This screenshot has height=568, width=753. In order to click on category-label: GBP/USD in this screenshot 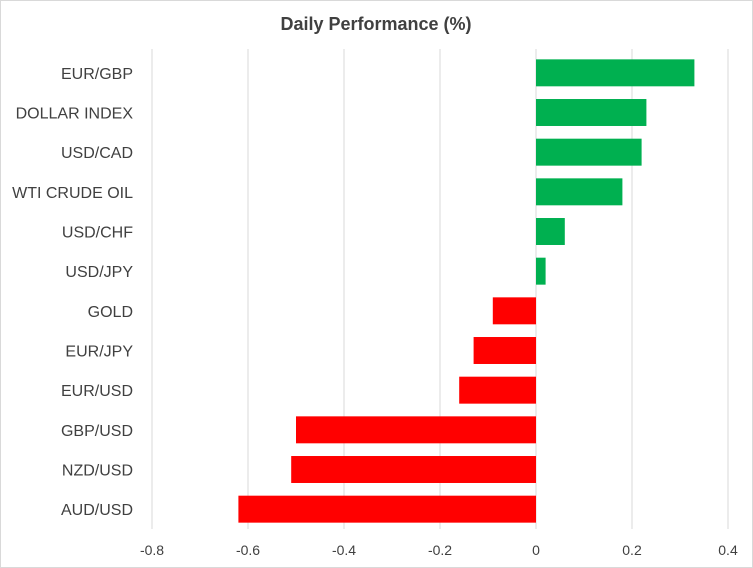, I will do `click(97, 431)`.